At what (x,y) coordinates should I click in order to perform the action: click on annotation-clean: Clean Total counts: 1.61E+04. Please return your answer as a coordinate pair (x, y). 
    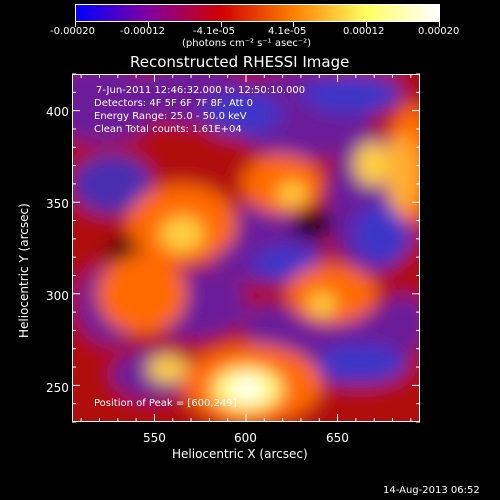
    Looking at the image, I should click on (168, 129).